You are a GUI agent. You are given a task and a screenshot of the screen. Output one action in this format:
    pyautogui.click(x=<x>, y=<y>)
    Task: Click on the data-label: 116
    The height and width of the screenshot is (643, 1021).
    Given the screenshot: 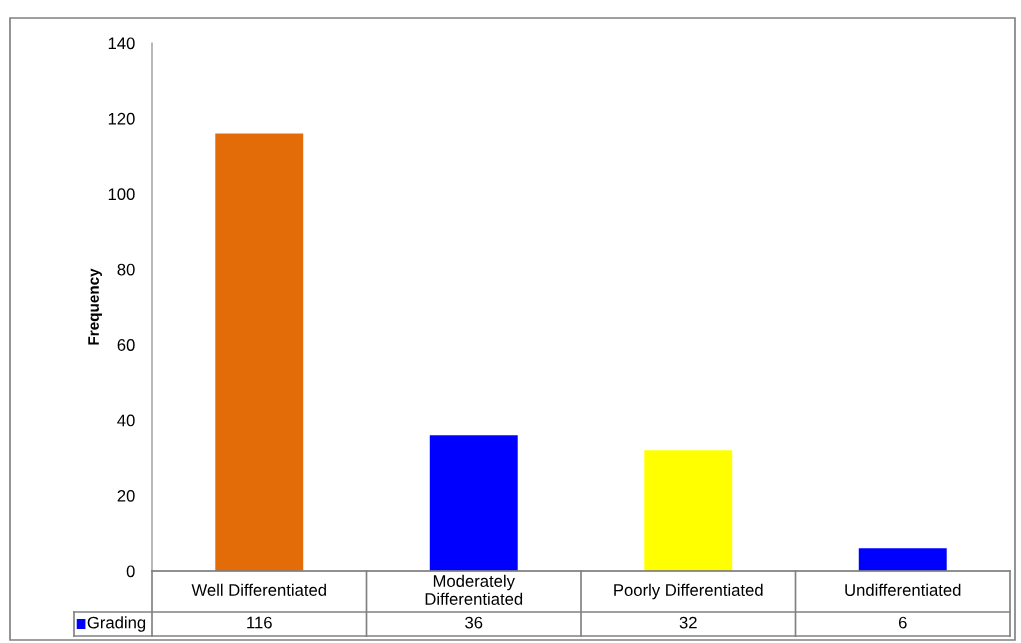 What is the action you would take?
    pyautogui.click(x=259, y=622)
    